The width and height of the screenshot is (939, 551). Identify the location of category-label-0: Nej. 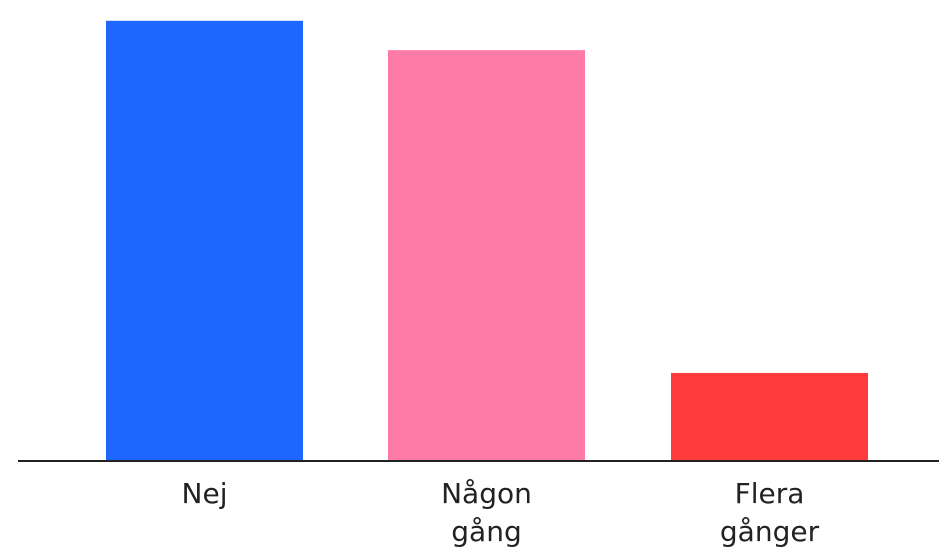
(205, 493).